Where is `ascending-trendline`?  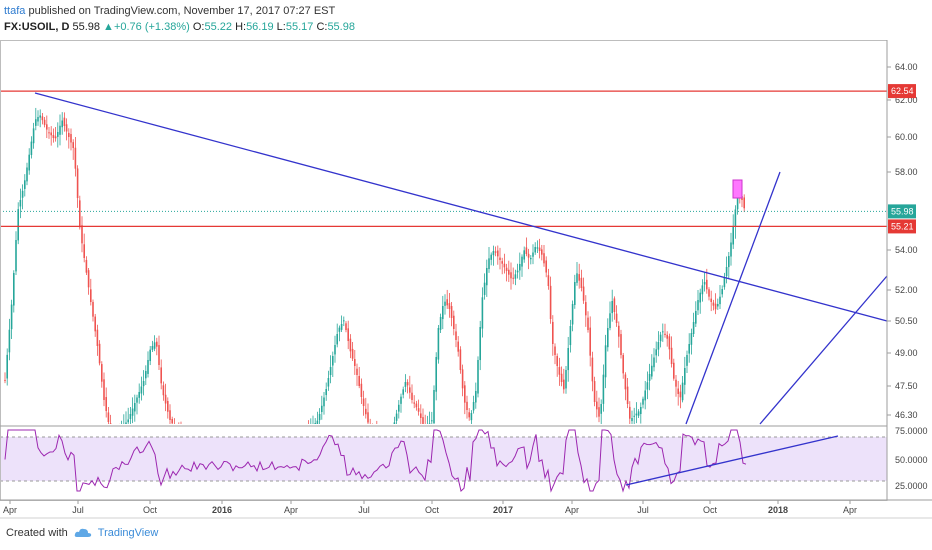
ascending-trendline is located at coordinates (733, 298).